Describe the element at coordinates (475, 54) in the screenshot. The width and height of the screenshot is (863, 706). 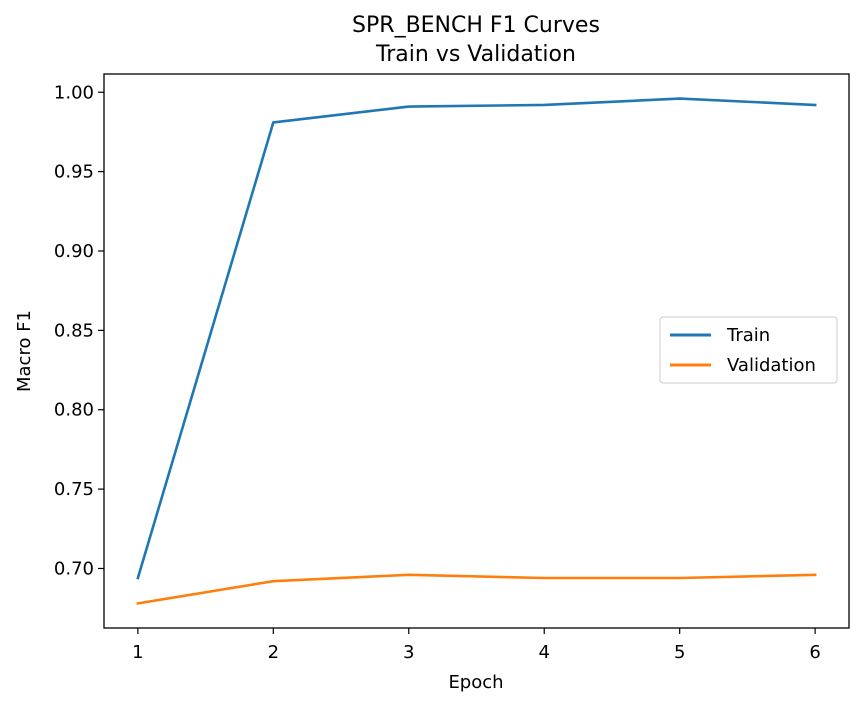
I see `chart-subtitle: Train vs Validation` at that location.